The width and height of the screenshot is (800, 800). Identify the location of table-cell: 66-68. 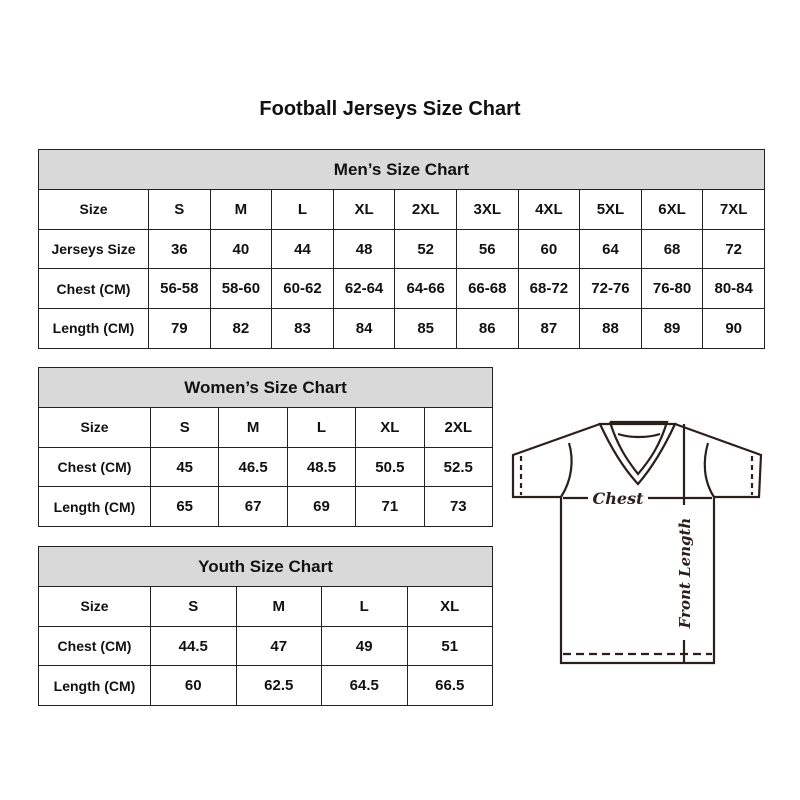
(487, 289).